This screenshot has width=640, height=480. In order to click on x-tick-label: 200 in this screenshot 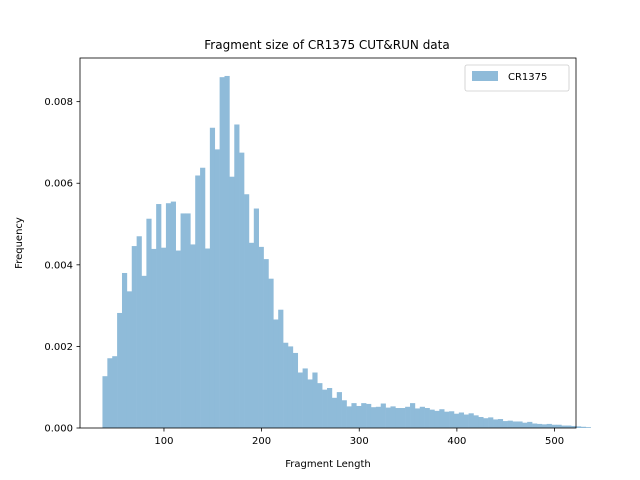, I will do `click(261, 441)`.